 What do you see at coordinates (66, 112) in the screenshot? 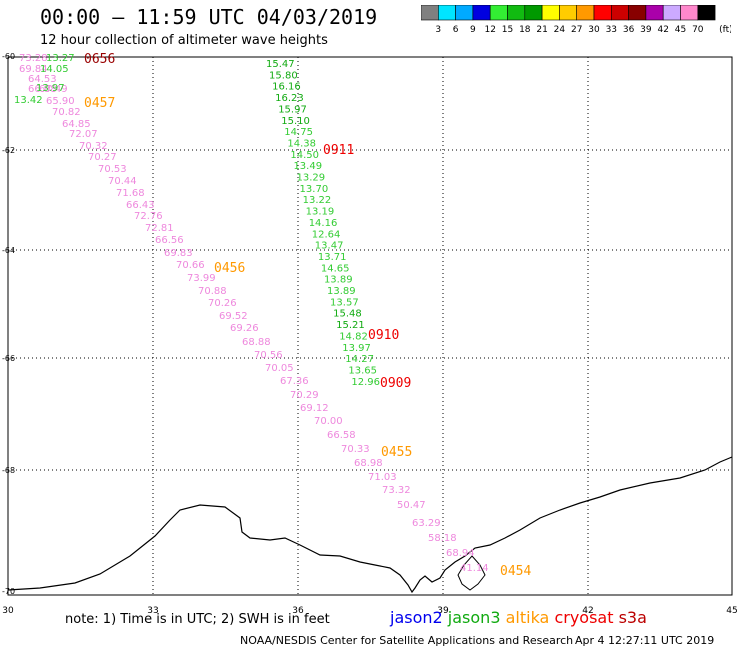
I see `altika-swh-value: 70.82` at bounding box center [66, 112].